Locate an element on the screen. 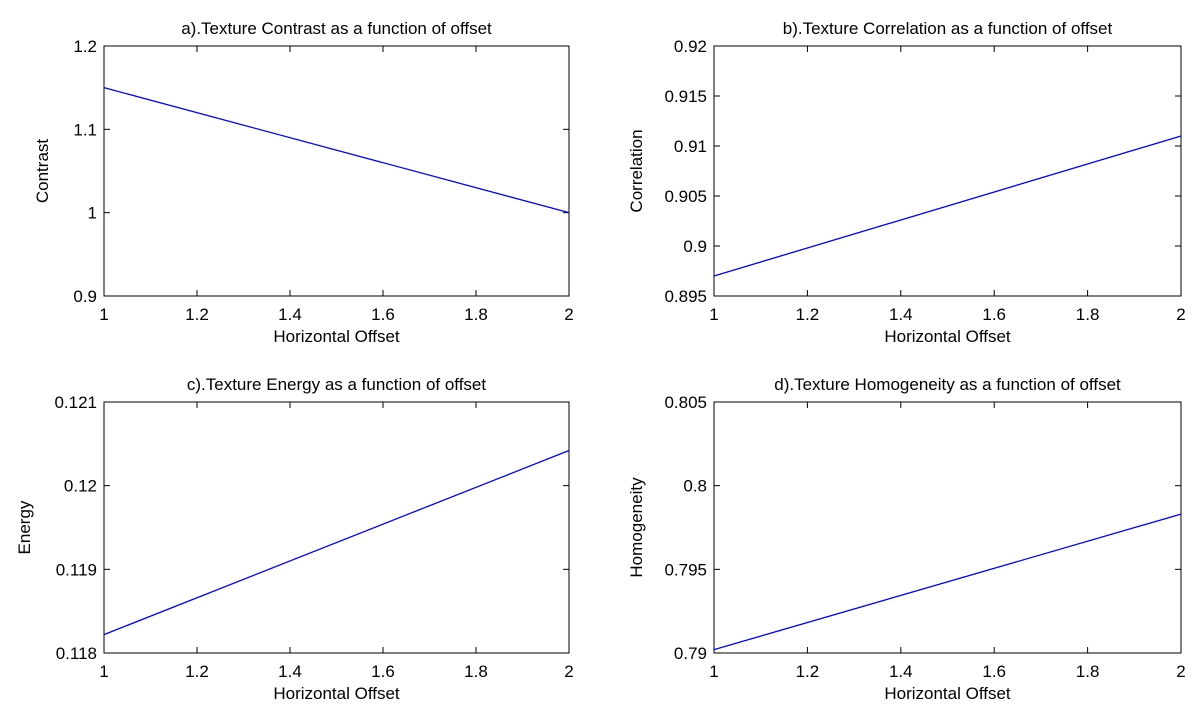 The height and width of the screenshot is (711, 1195). subplot-2-x-tick-label: 1.2 is located at coordinates (808, 314).